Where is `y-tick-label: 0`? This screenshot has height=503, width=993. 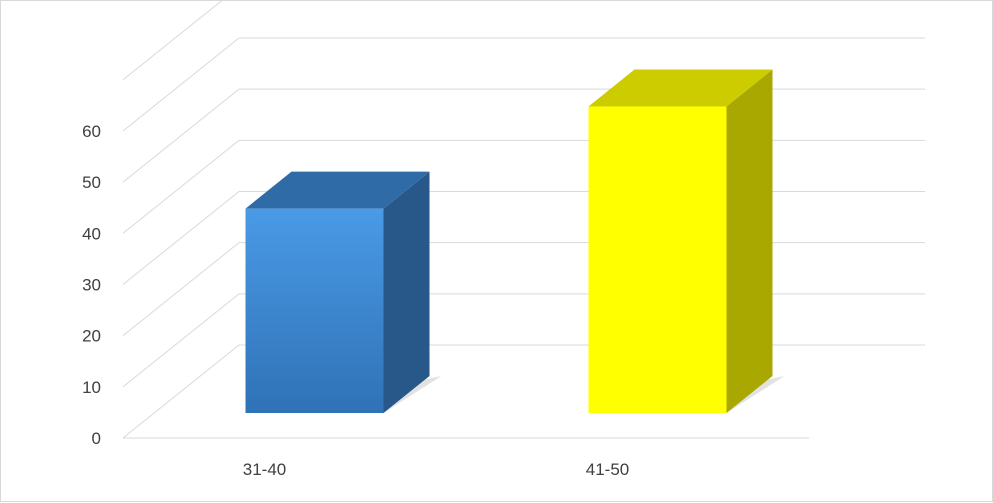
y-tick-label: 0 is located at coordinates (96, 438).